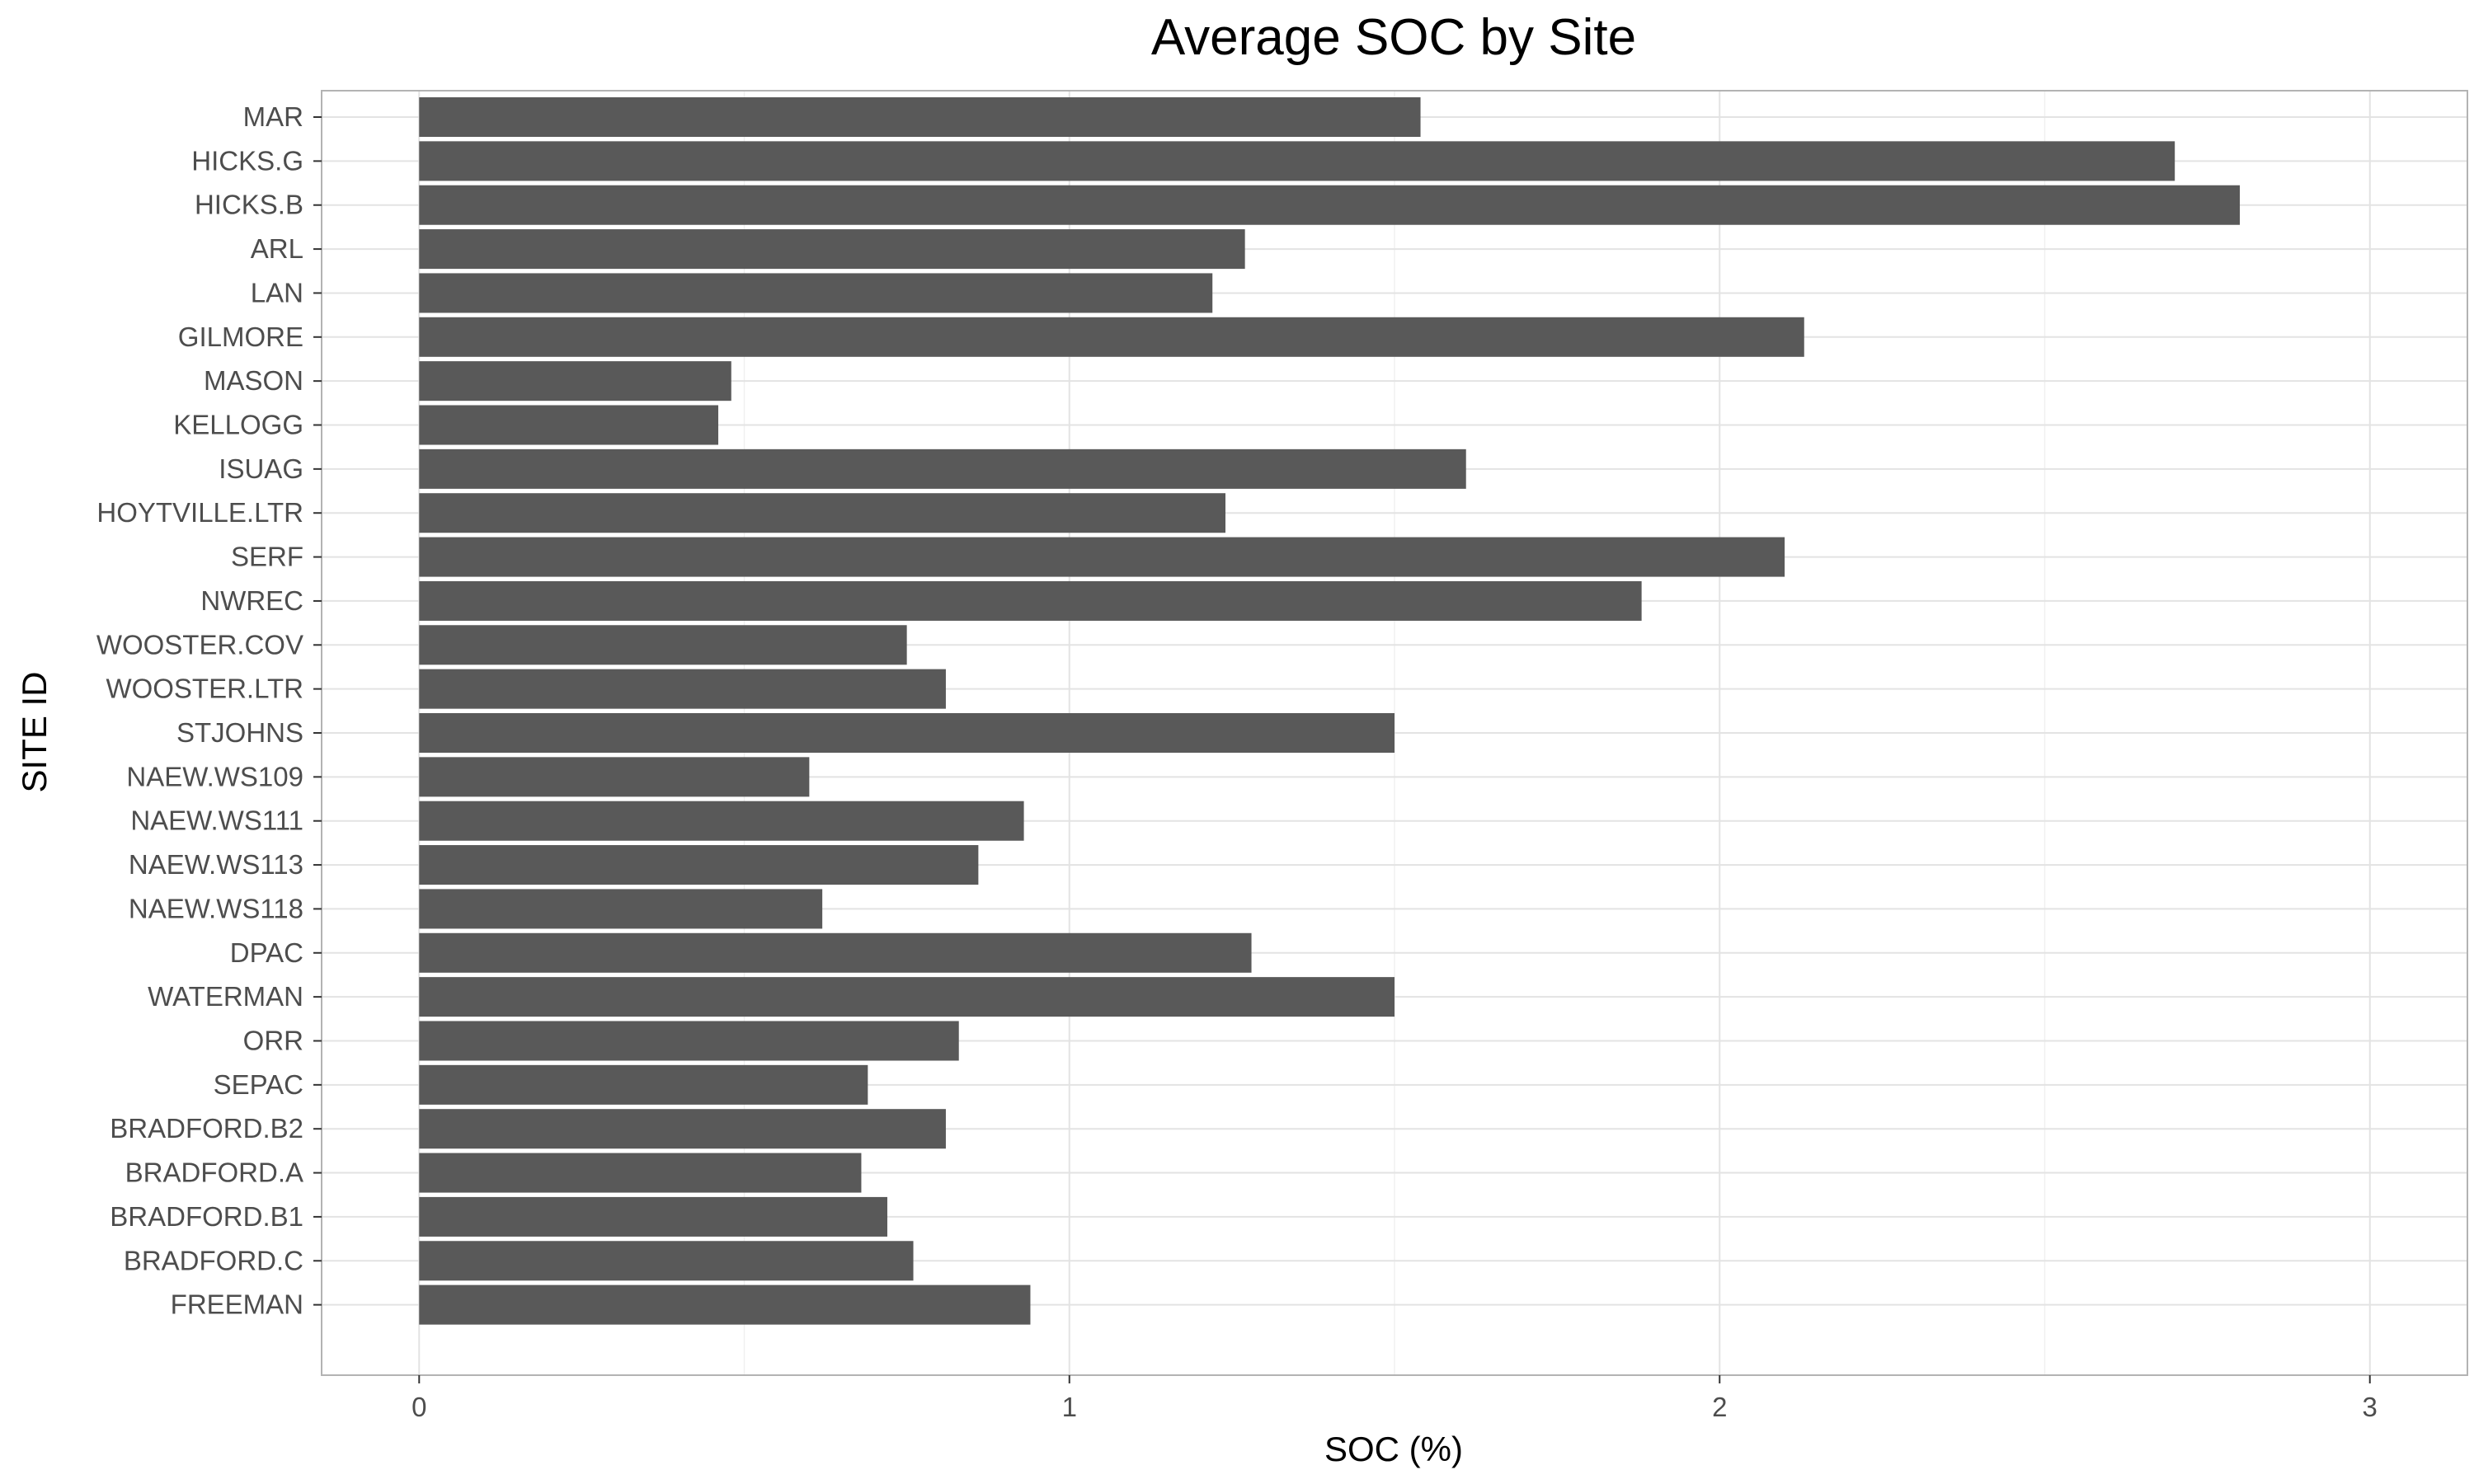  I want to click on bar-serf, so click(1102, 557).